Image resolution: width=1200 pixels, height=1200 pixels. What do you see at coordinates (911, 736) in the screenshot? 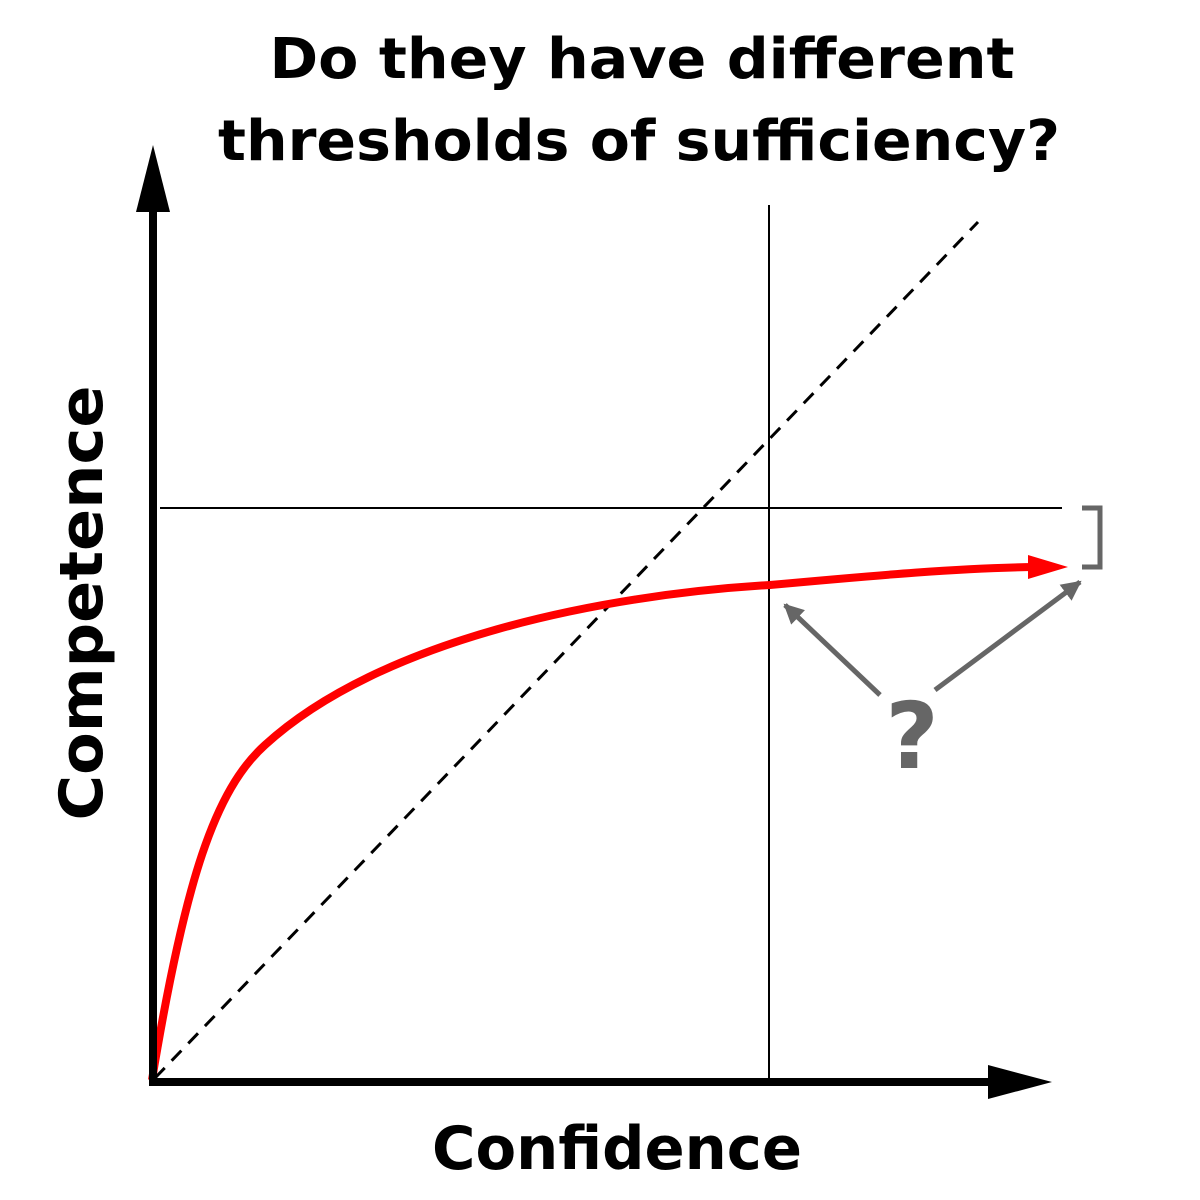
I see `question-mark: ?` at bounding box center [911, 736].